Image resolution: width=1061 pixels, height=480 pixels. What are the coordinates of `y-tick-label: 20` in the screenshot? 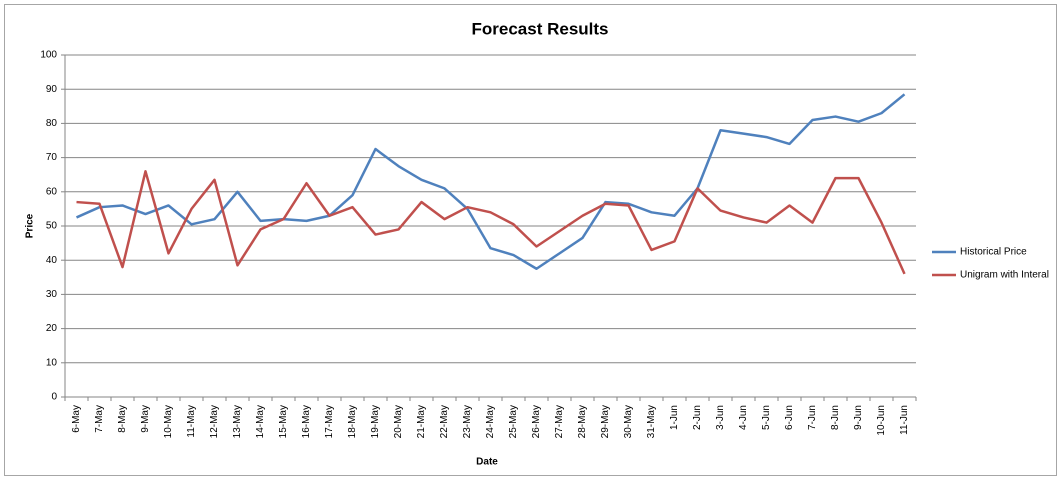 It's located at (52, 328).